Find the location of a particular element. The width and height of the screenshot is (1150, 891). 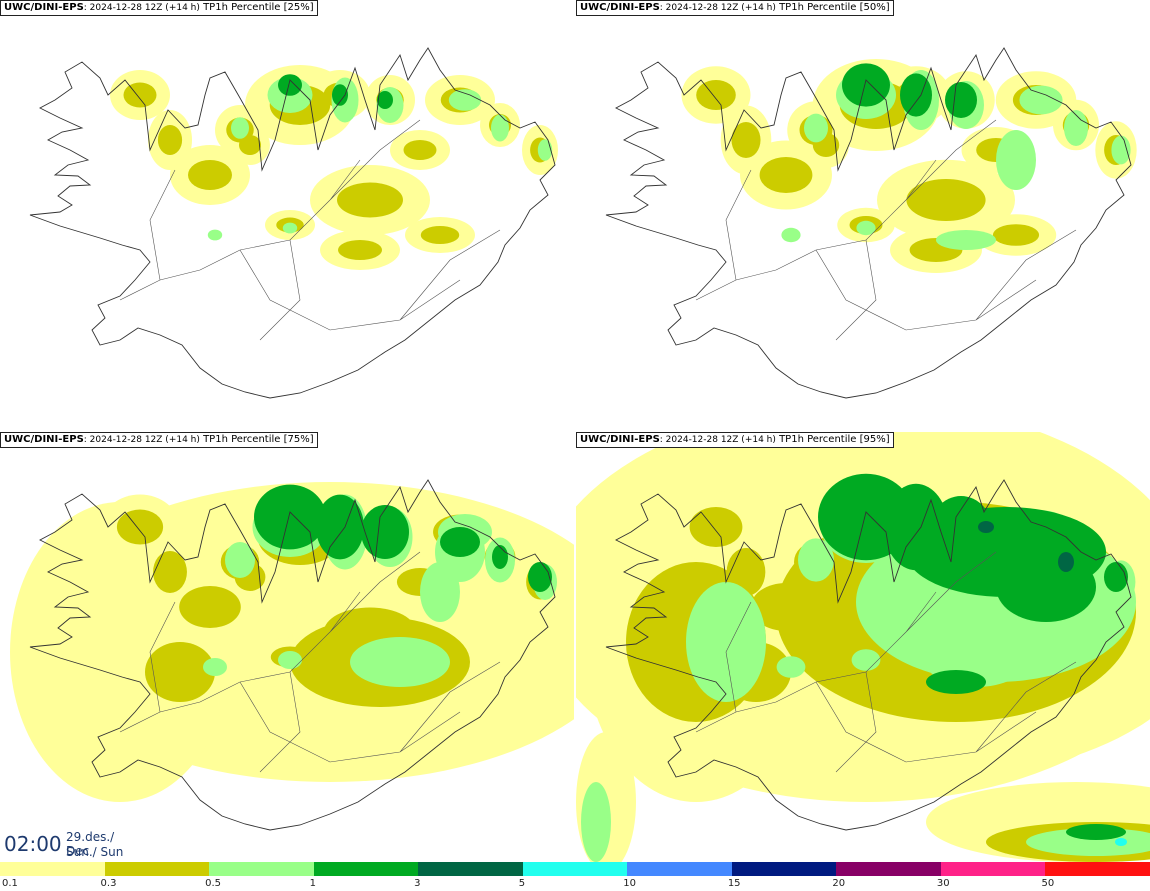

legend-label: 50 is located at coordinates (1048, 883).